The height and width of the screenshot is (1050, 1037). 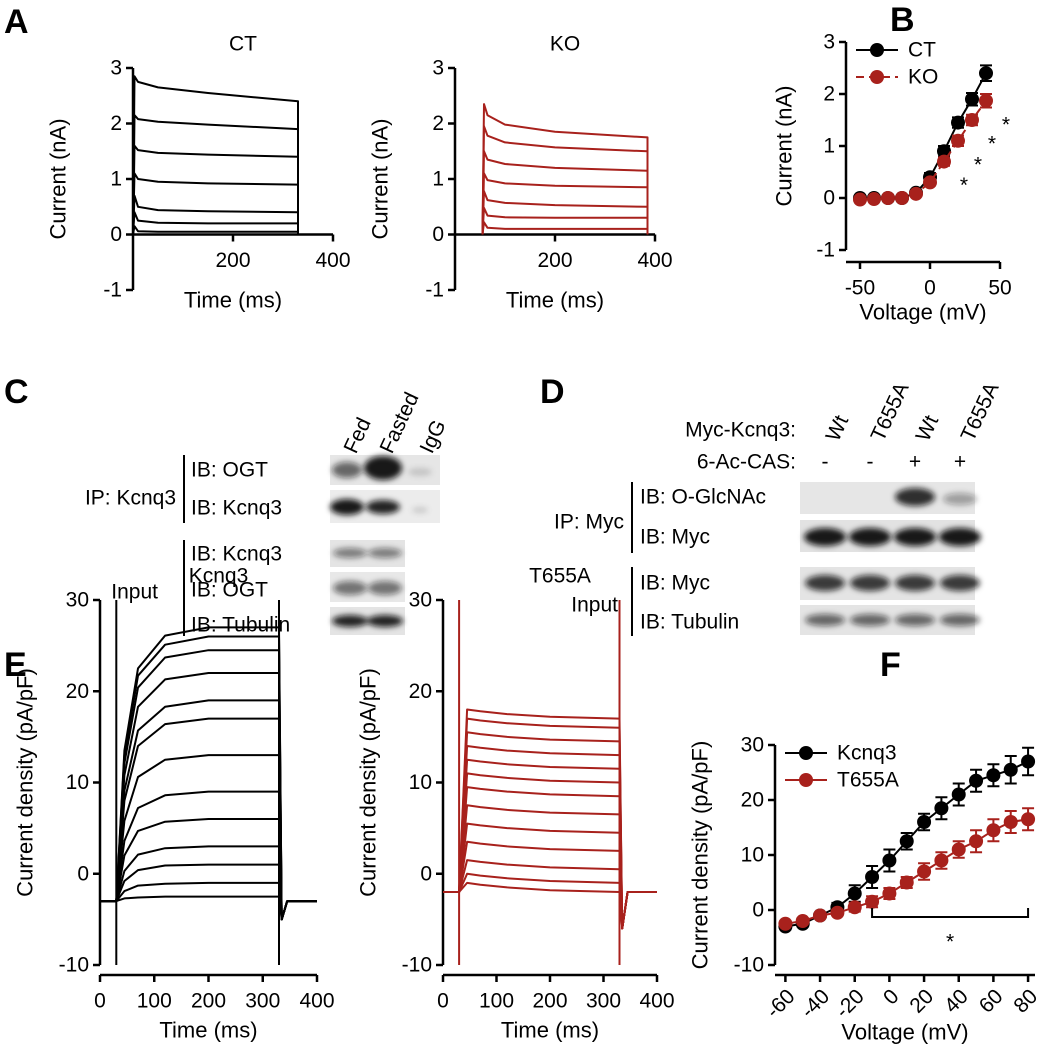 What do you see at coordinates (229, 590) in the screenshot?
I see `row-label: IB: OGT` at bounding box center [229, 590].